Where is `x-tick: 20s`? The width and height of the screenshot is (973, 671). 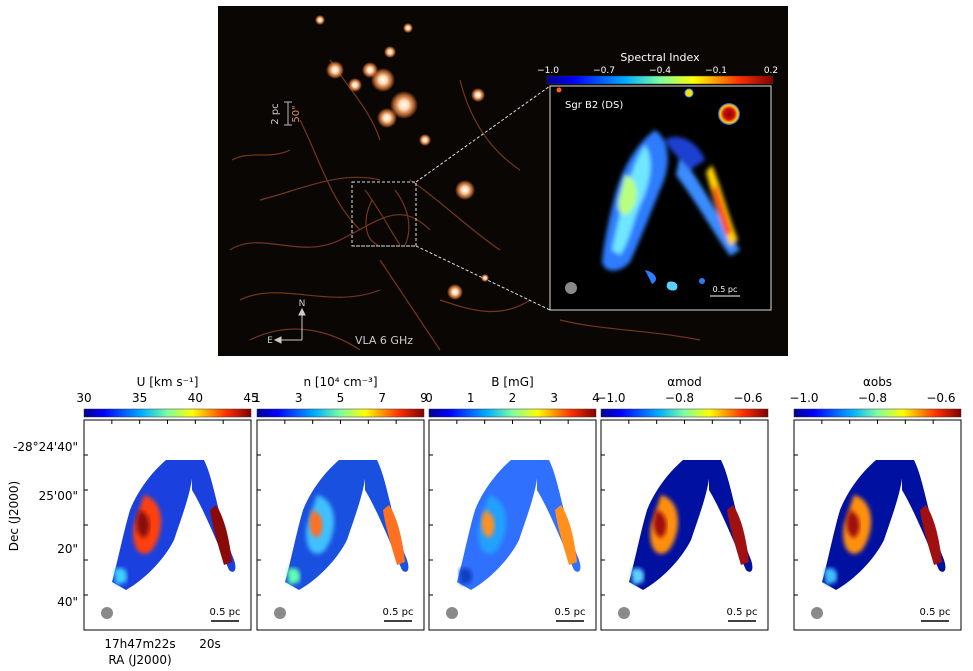 x-tick: 20s is located at coordinates (210, 644).